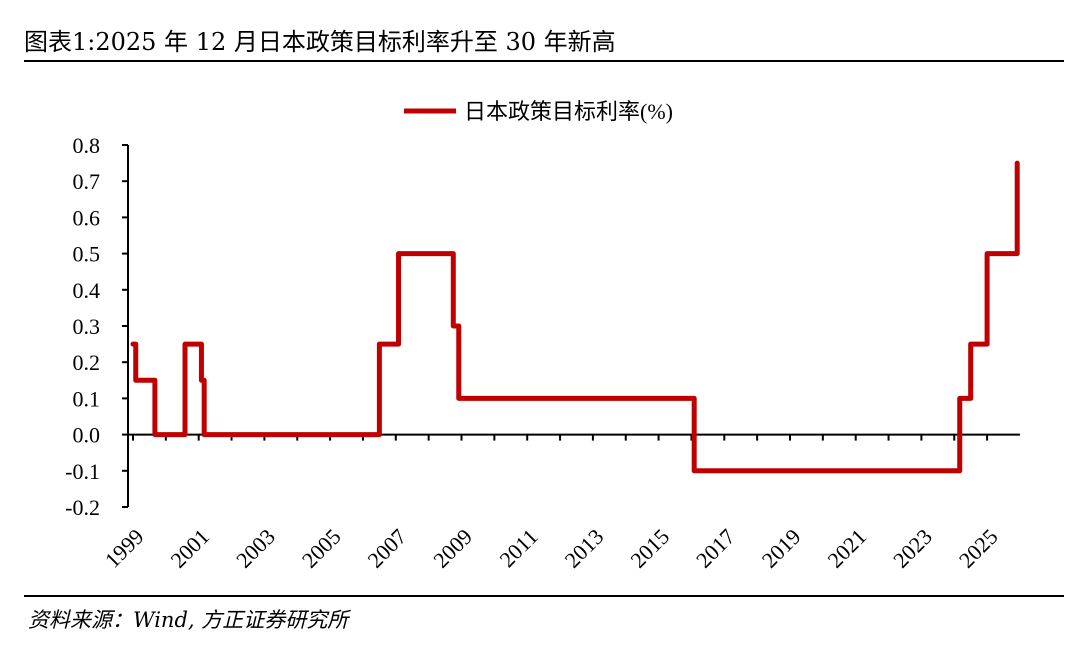  Describe the element at coordinates (87, 290) in the screenshot. I see `y-tick-label: 0.4` at that location.